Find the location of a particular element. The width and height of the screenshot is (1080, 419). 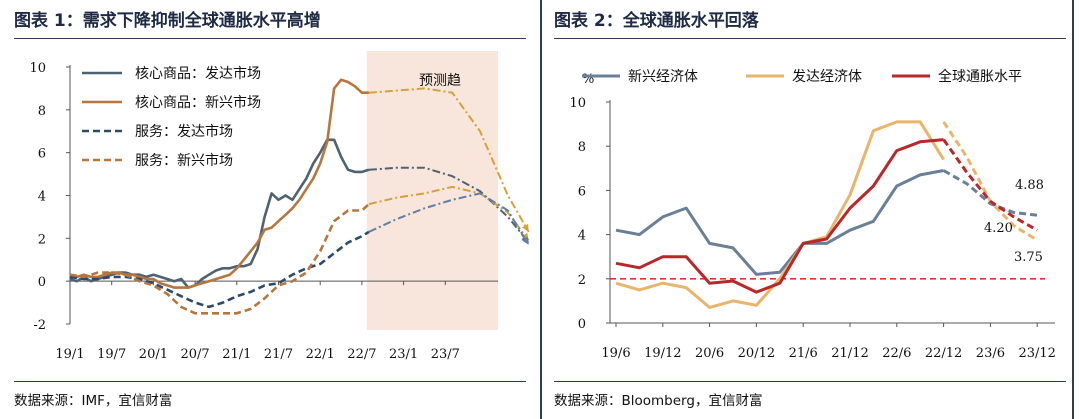

end-label-developed: 3.75 is located at coordinates (1028, 257).